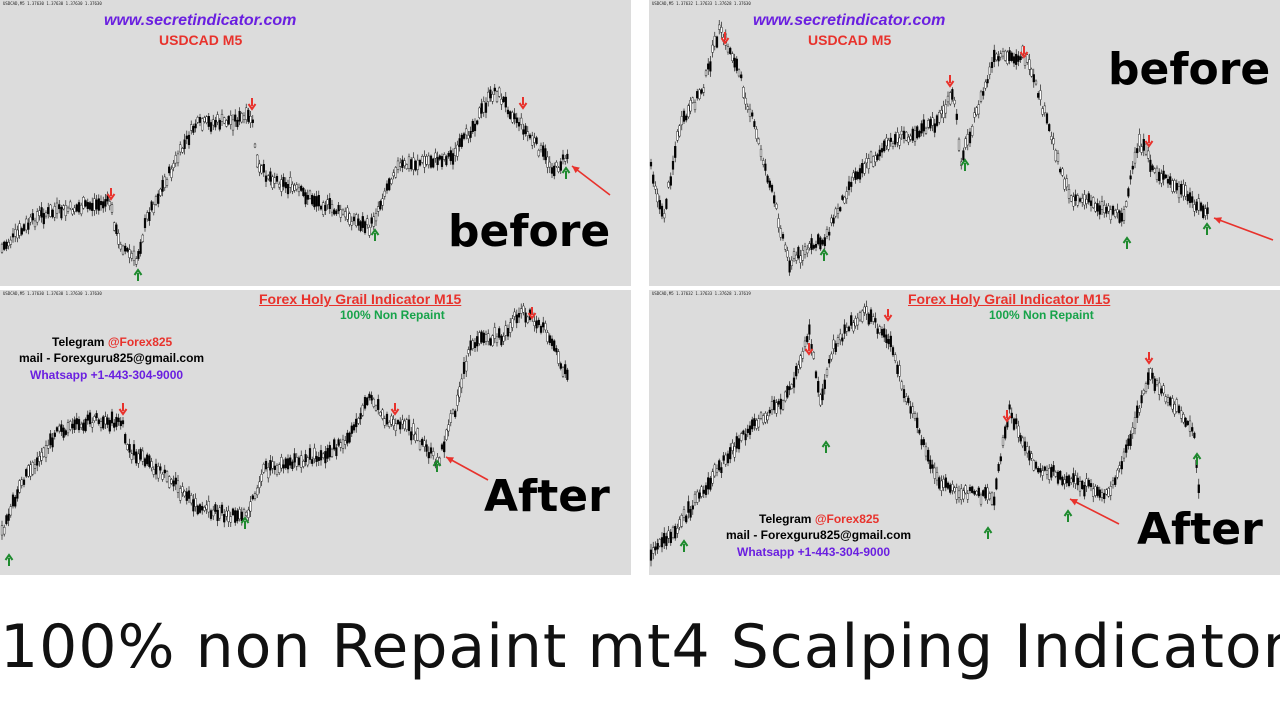 The width and height of the screenshot is (1280, 720). I want to click on headline: 100% non Repaint mt4 Scalping Indicator, so click(640, 647).